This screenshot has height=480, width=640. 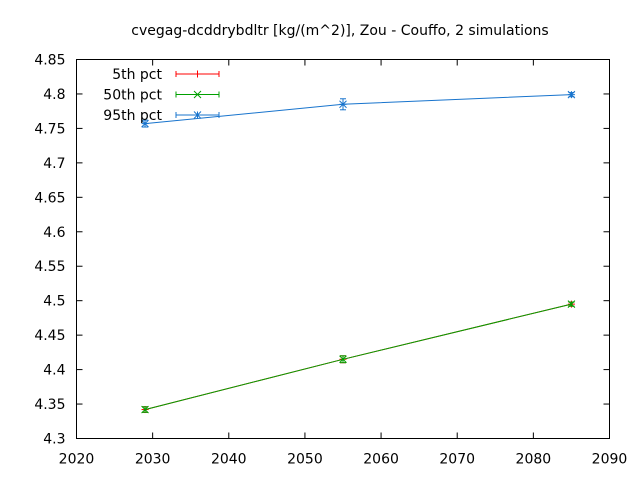 What do you see at coordinates (54, 302) in the screenshot?
I see `y-tick-label: 4.5` at bounding box center [54, 302].